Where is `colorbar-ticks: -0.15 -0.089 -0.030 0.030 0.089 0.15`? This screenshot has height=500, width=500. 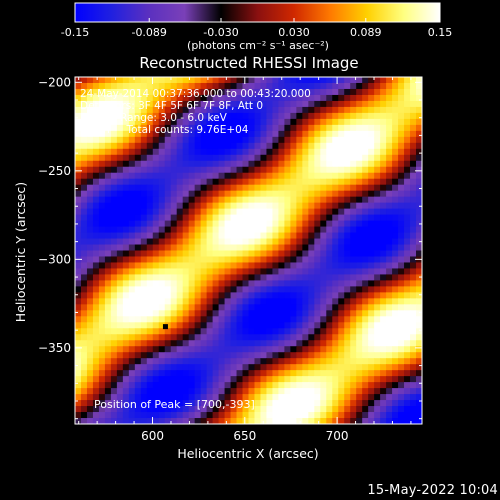 colorbar-ticks: -0.15 -0.089 -0.030 0.030 0.089 0.15 is located at coordinates (256, 28).